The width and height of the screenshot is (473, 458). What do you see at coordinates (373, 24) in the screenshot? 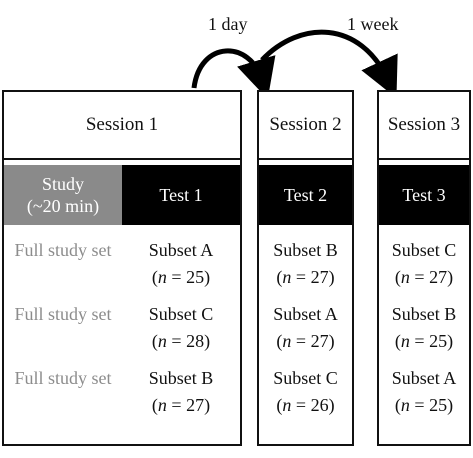
I see `interval-1-week-label: 1 week` at bounding box center [373, 24].